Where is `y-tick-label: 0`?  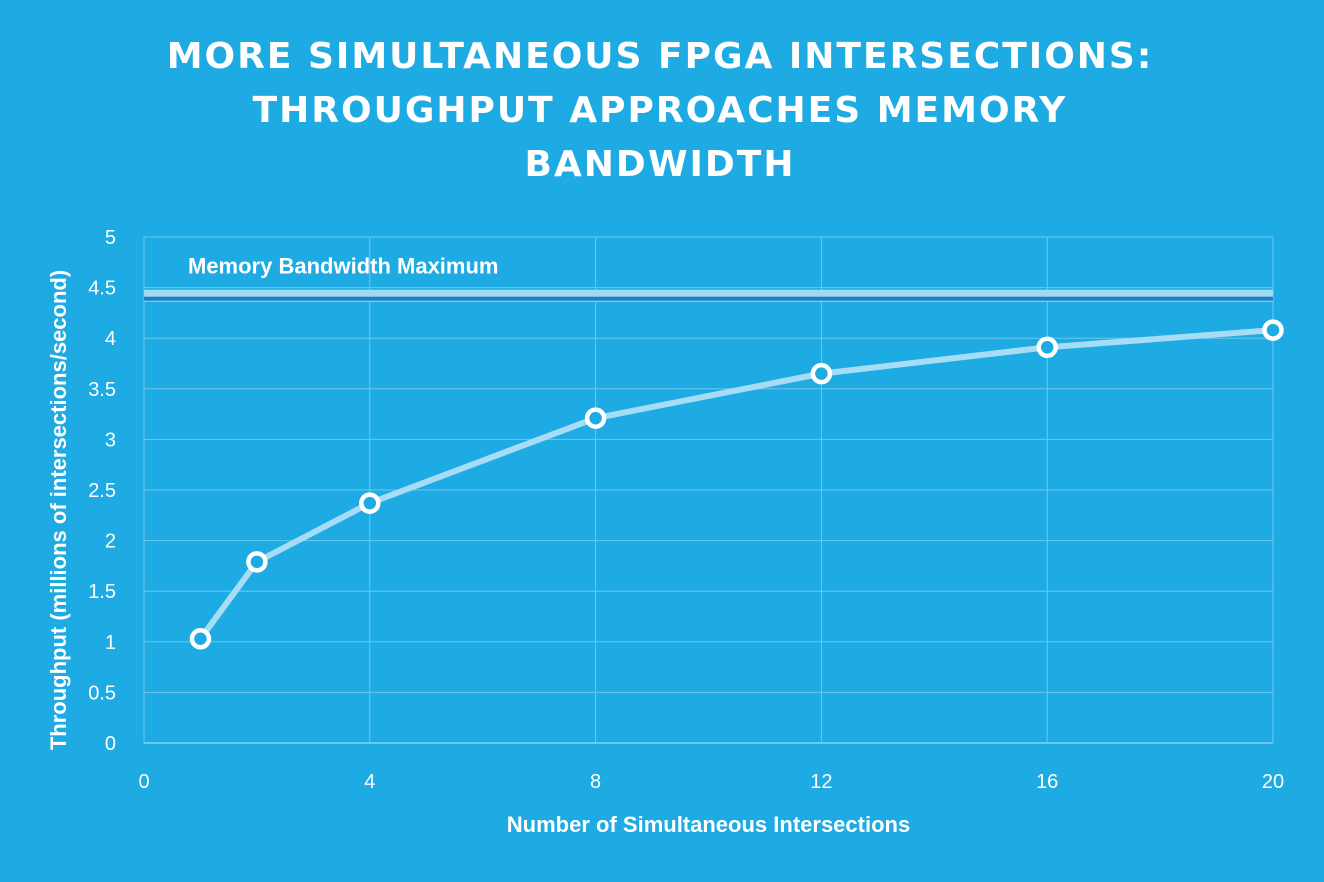 y-tick-label: 0 is located at coordinates (110, 744).